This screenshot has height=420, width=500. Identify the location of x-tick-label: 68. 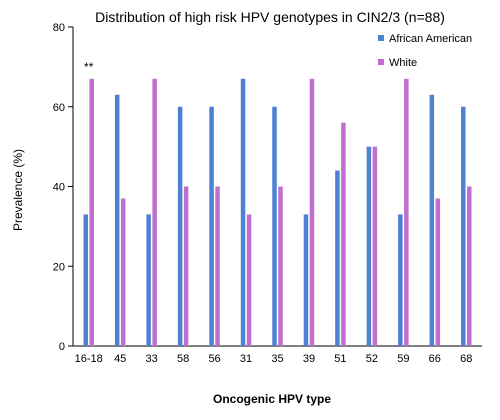
(466, 359).